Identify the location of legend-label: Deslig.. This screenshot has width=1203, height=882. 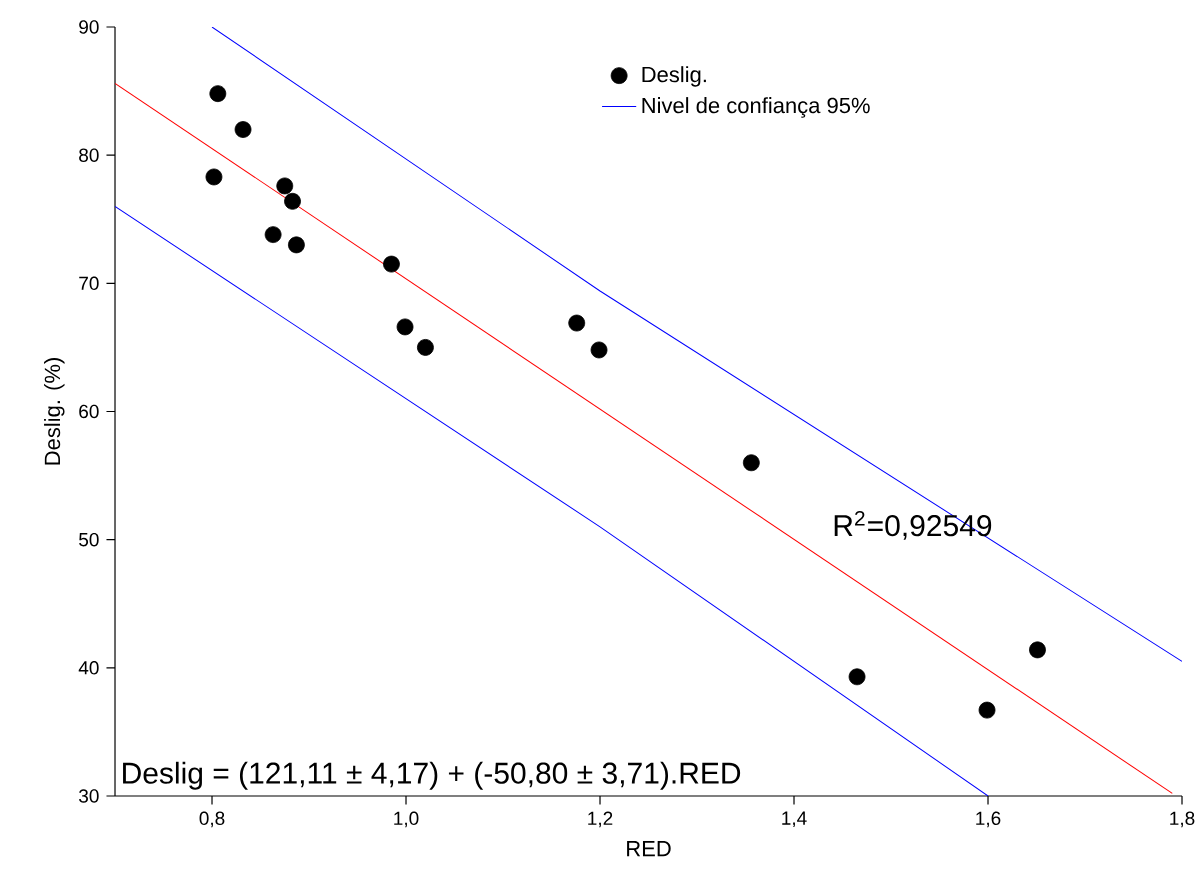
(674, 76).